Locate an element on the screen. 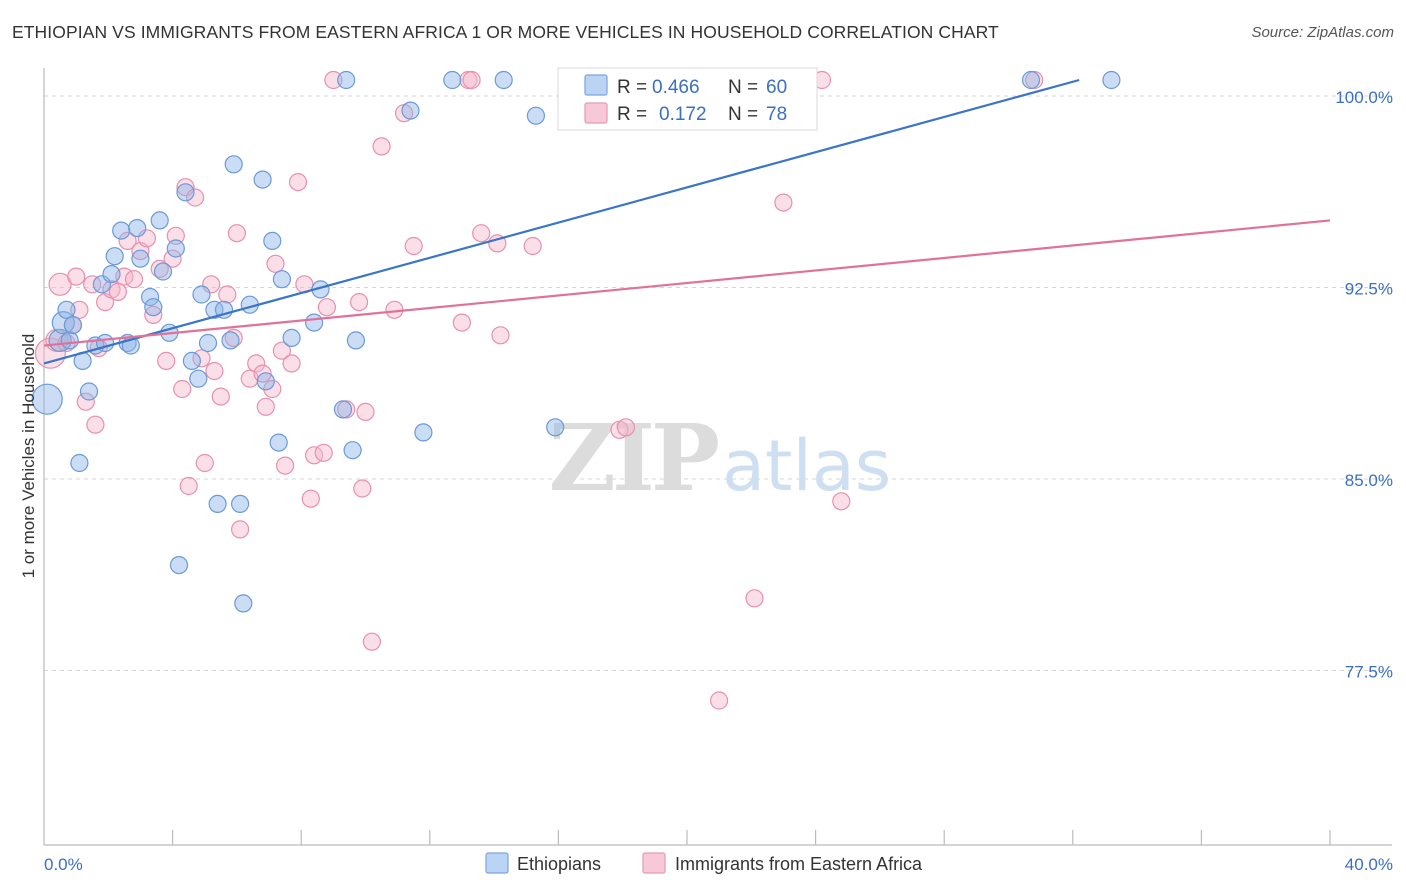 This screenshot has width=1406, height=892. y-tick-label-3: 100.0% is located at coordinates (1364, 97).